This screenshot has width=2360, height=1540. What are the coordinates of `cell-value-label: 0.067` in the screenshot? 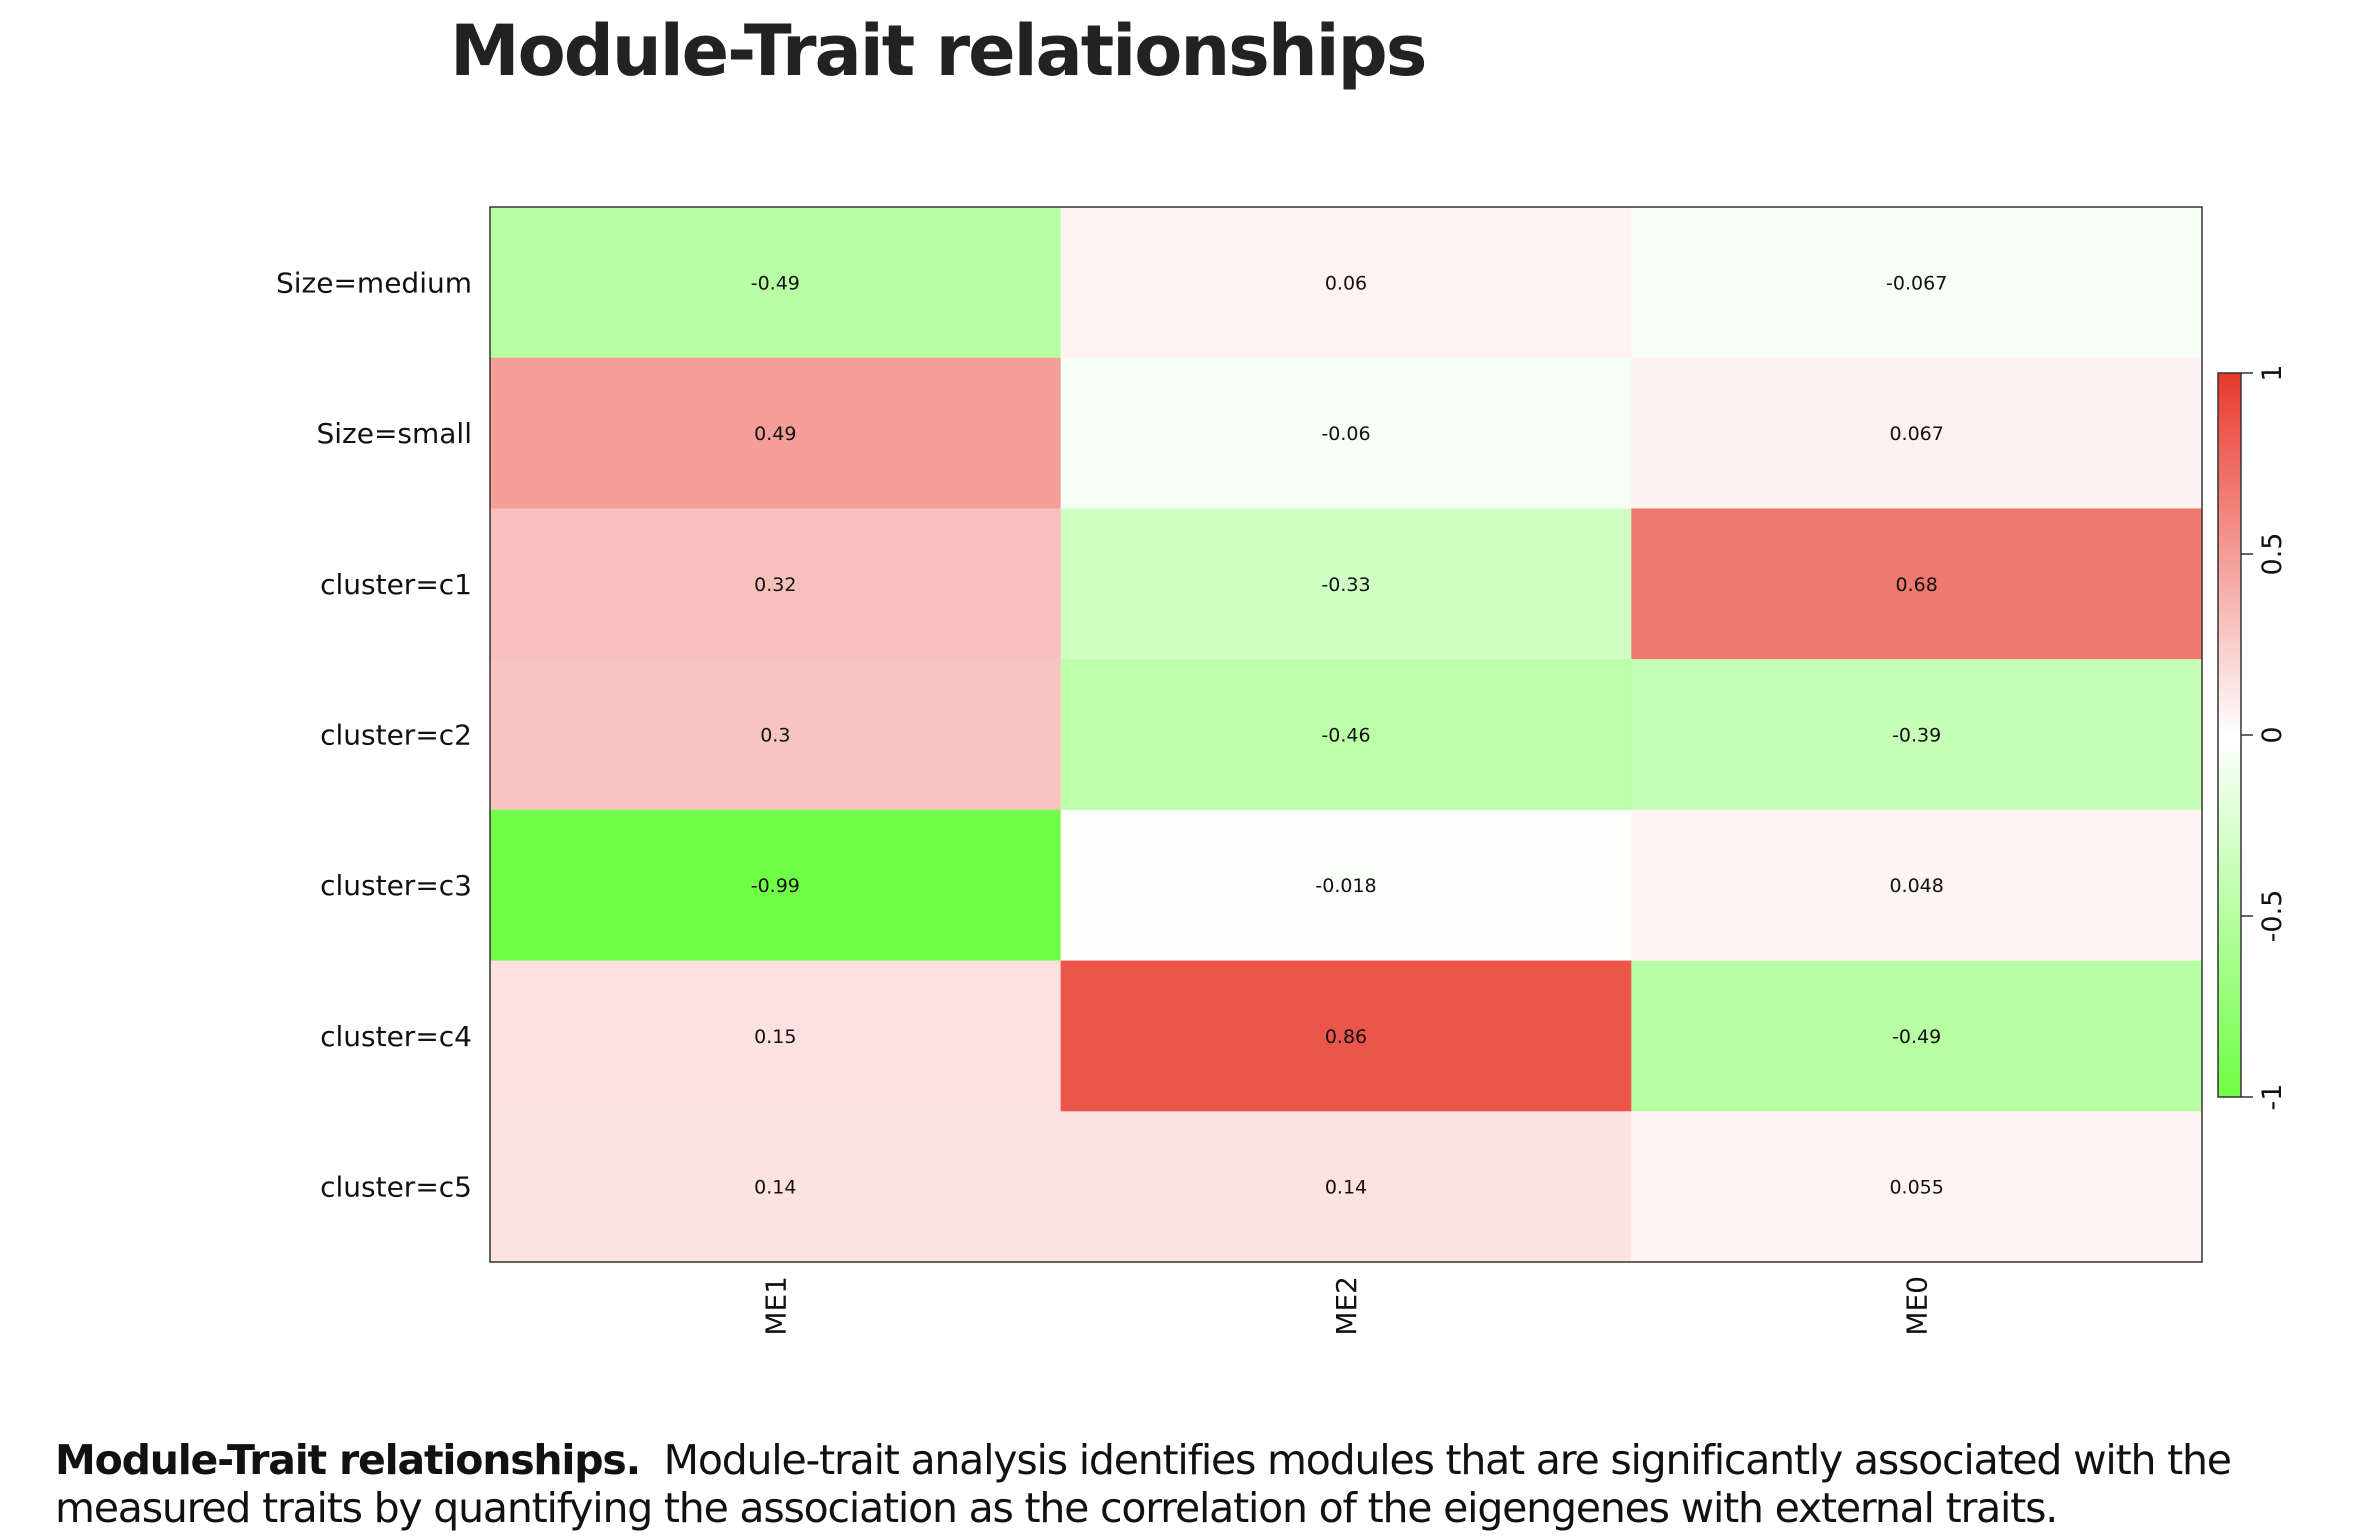 It's located at (1916, 434).